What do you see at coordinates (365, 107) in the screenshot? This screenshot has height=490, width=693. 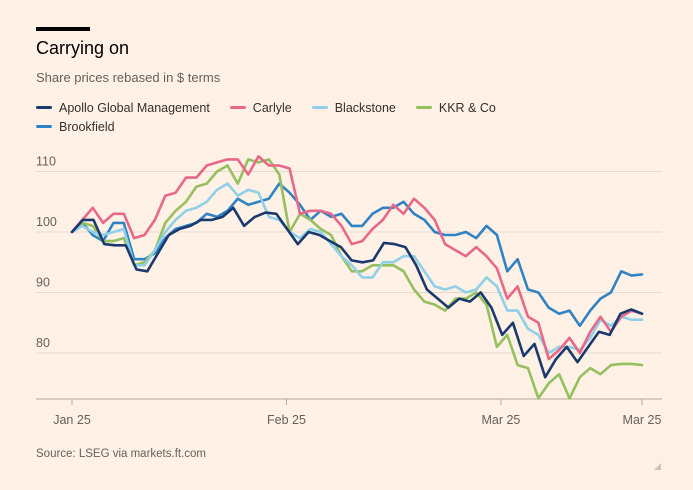 I see `legend-label: Blackstone` at bounding box center [365, 107].